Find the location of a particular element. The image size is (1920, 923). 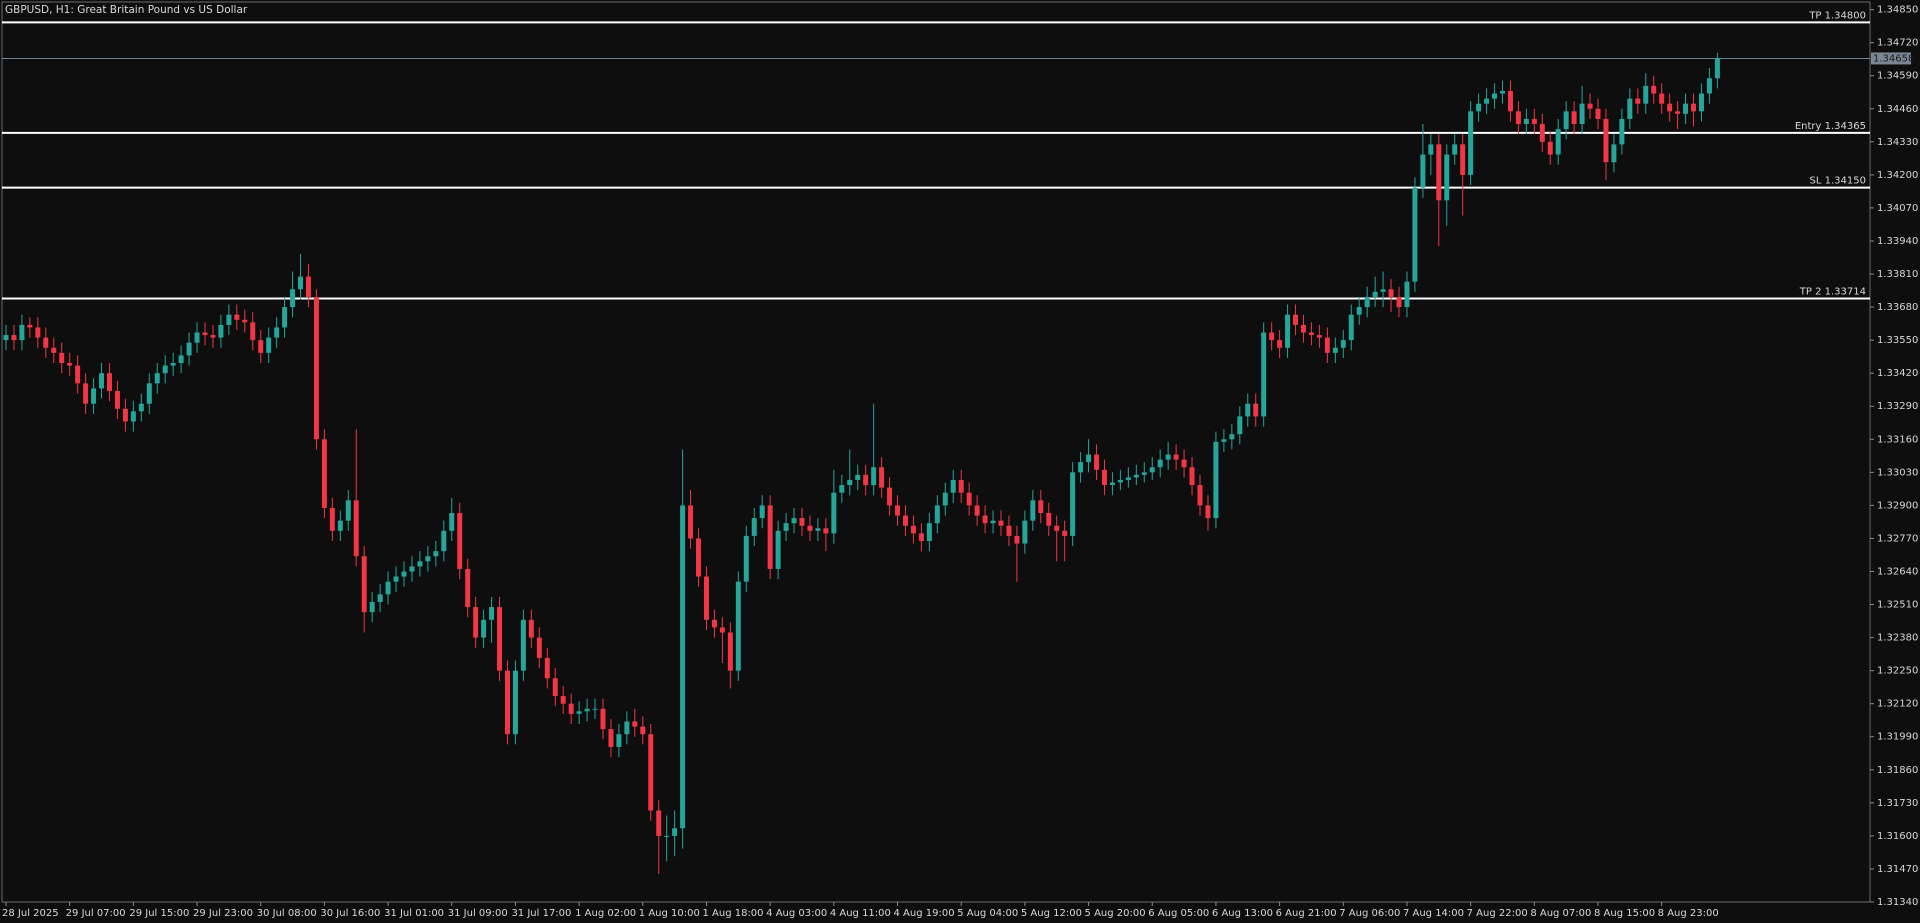

x-tick-label: 6 Aug 05:00 is located at coordinates (1178, 913).